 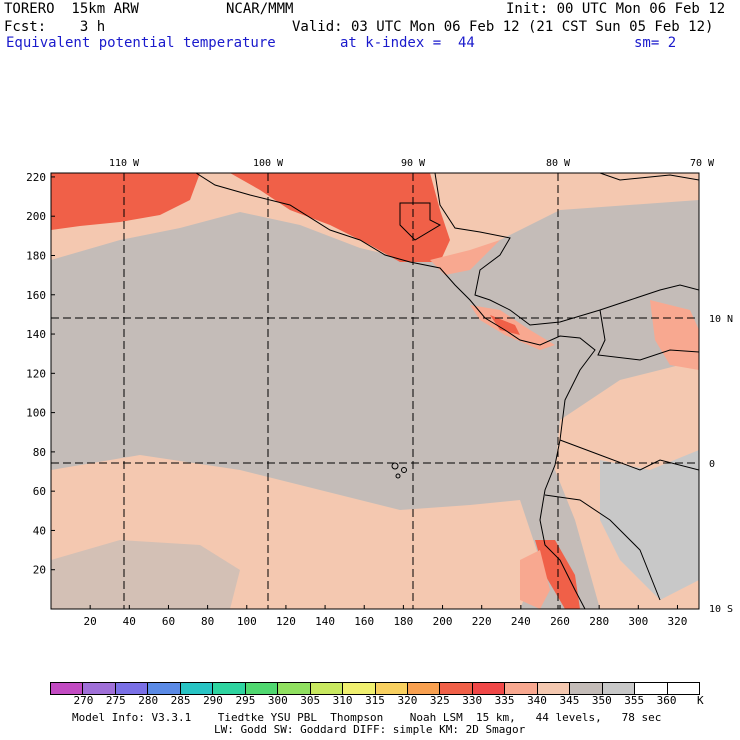 What do you see at coordinates (602, 547) in the screenshot?
I see `border-peru` at bounding box center [602, 547].